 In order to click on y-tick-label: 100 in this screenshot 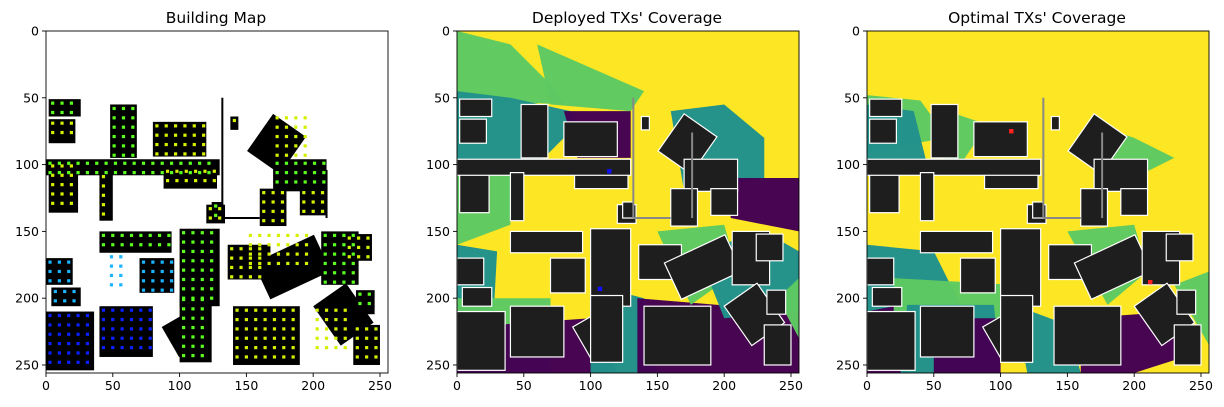, I will do `click(27, 164)`.